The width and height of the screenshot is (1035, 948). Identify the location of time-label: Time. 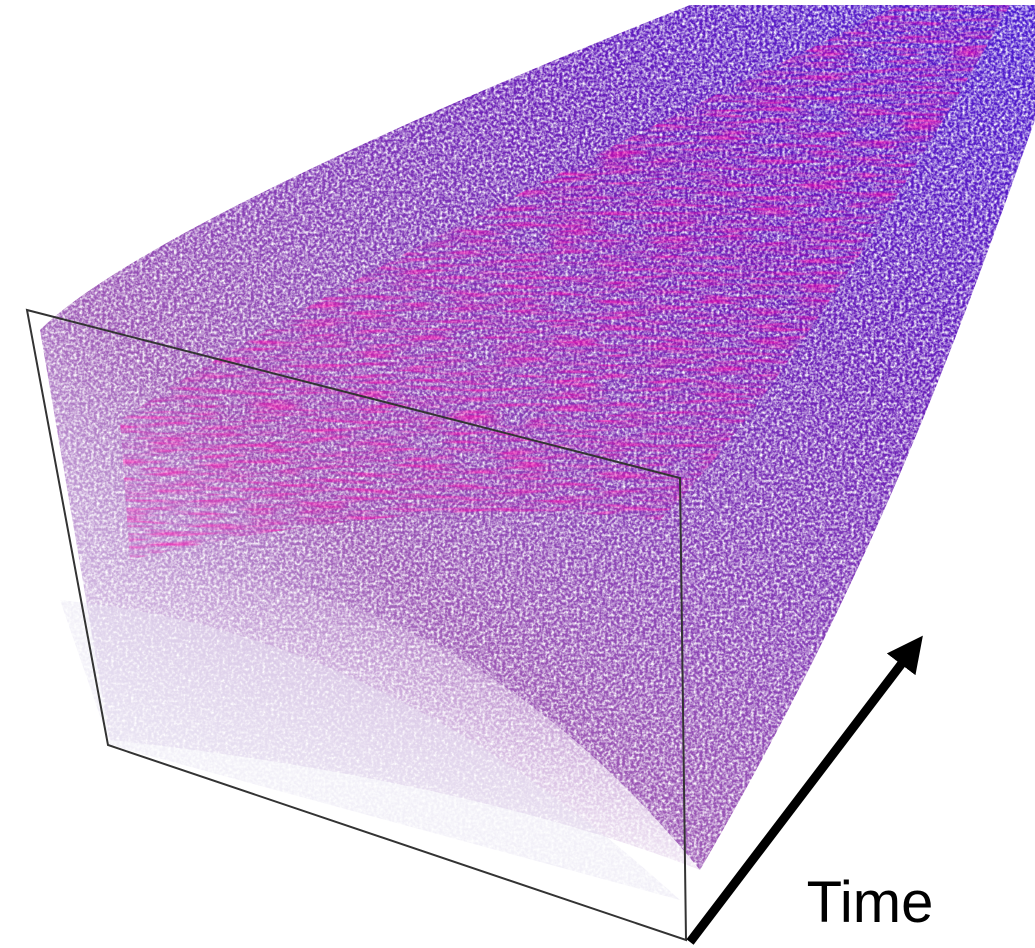
(870, 902).